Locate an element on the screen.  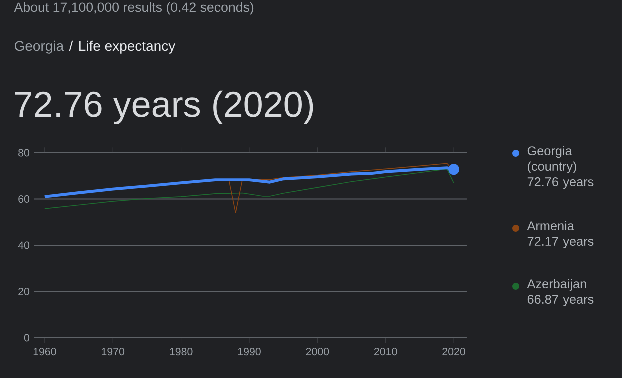
text: 72.17 years is located at coordinates (561, 243).